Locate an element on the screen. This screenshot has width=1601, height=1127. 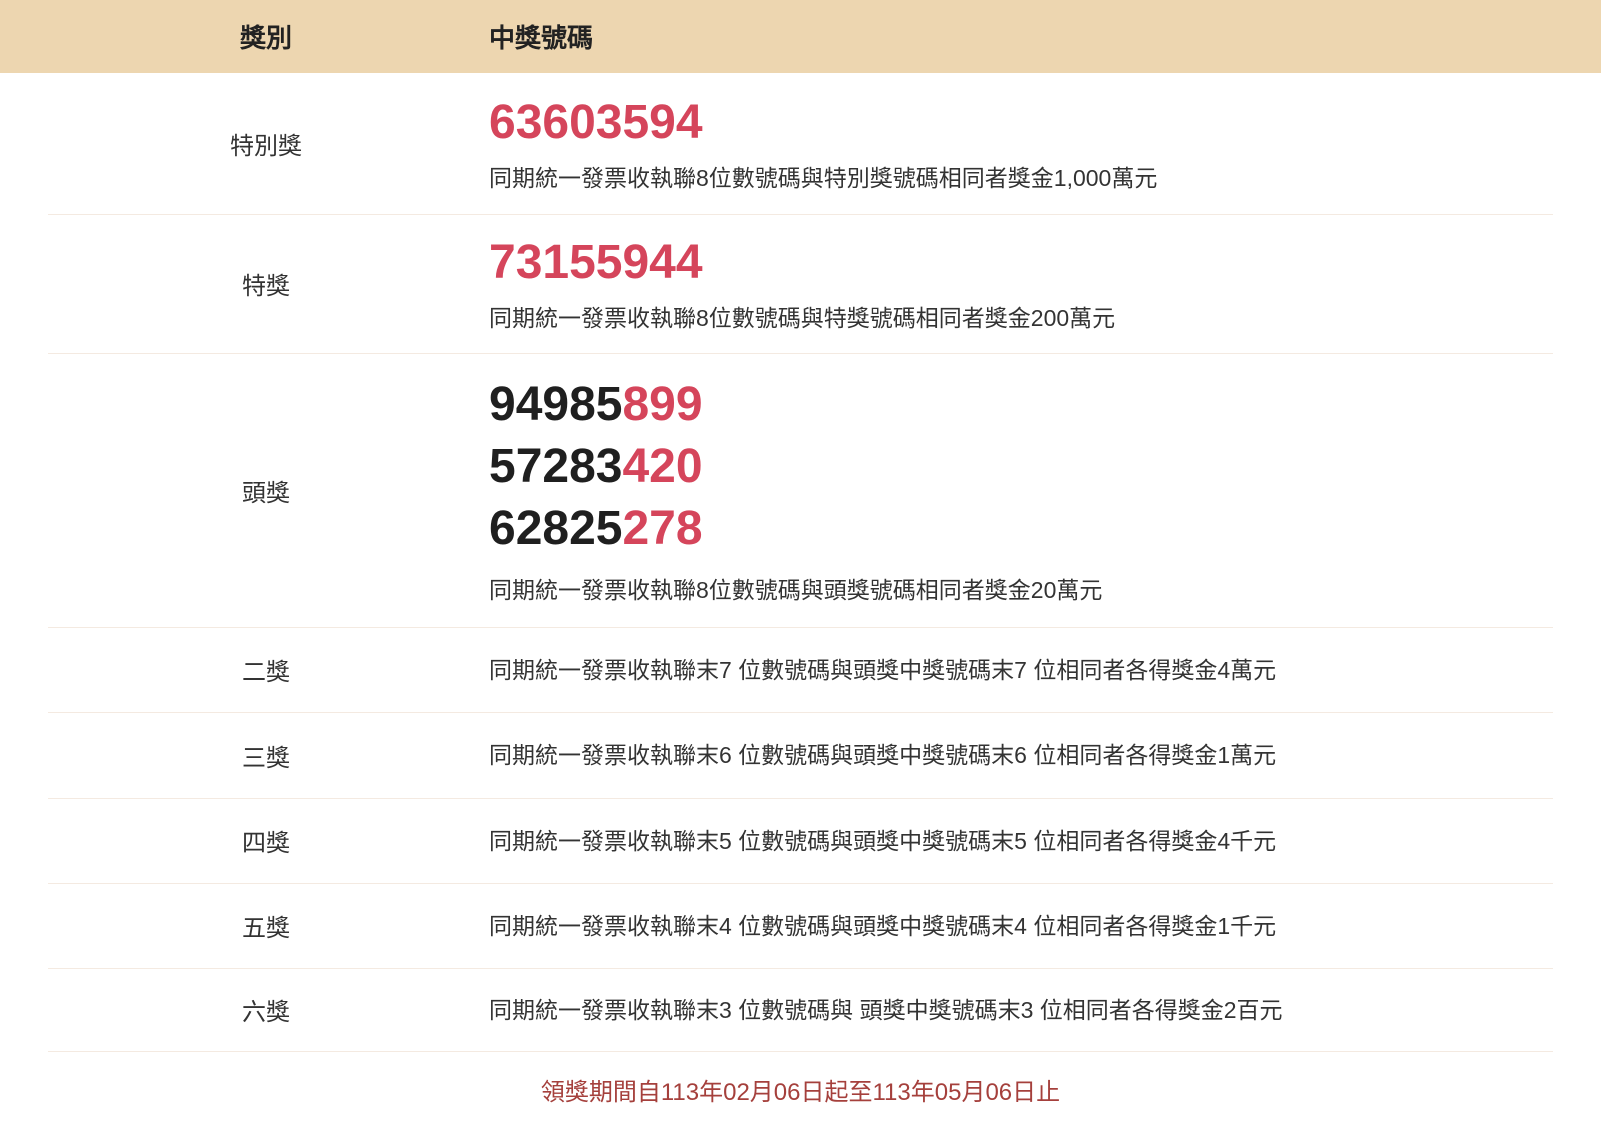
prize-rule-text: 同期統一發票收執聯末4 位數號碼與頭獎中獎號碼末4 位相同者各得獎金1千元 is located at coordinates (883, 925).